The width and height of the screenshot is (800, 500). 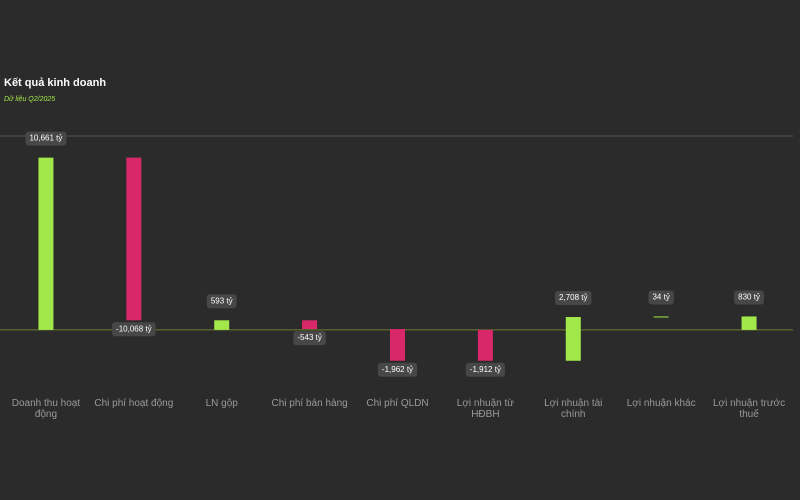 I want to click on value-label-text: 10,661 tỷ, so click(x=45, y=138).